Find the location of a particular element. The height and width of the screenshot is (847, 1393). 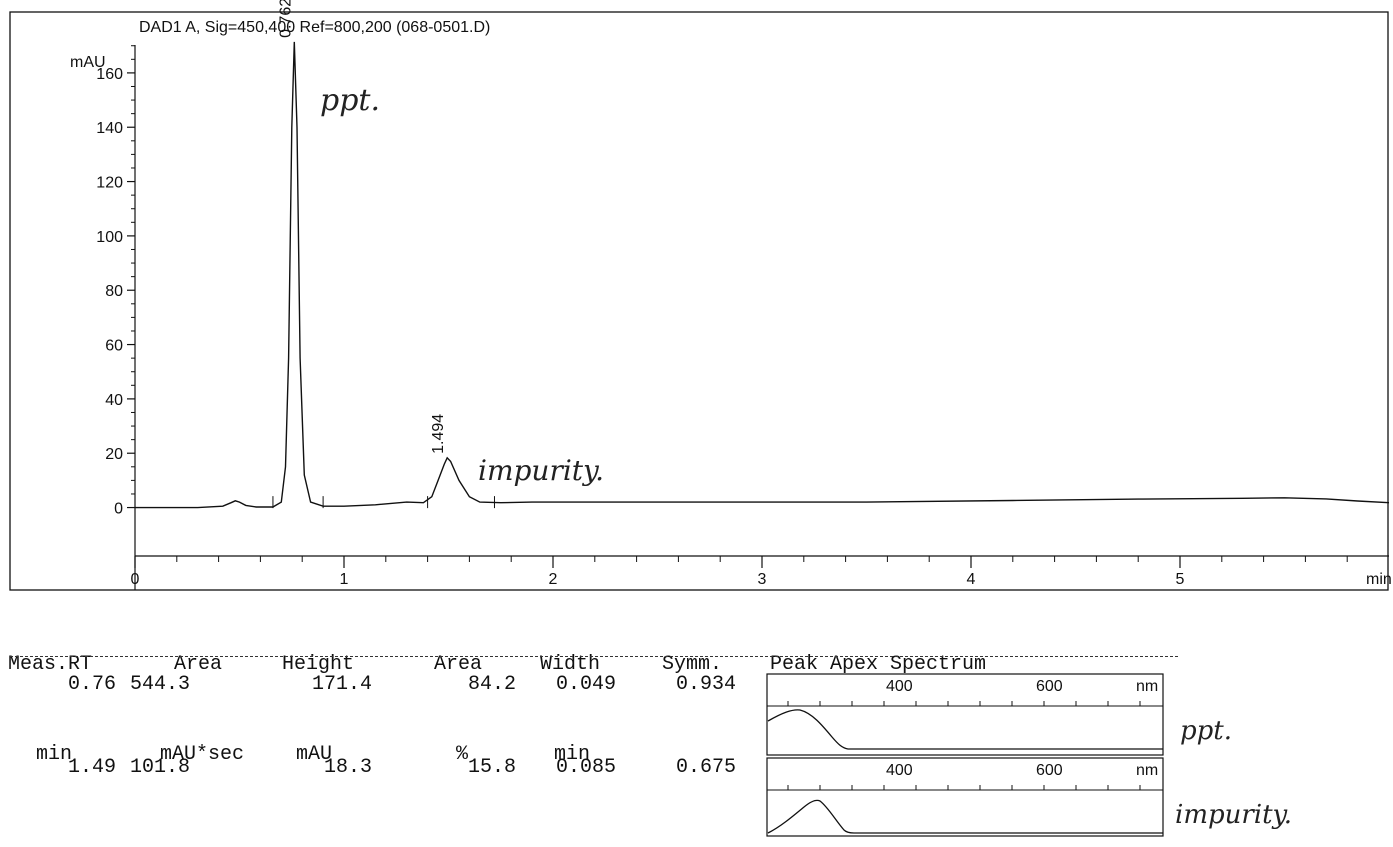

spectrum2-unit: nm is located at coordinates (1147, 770).